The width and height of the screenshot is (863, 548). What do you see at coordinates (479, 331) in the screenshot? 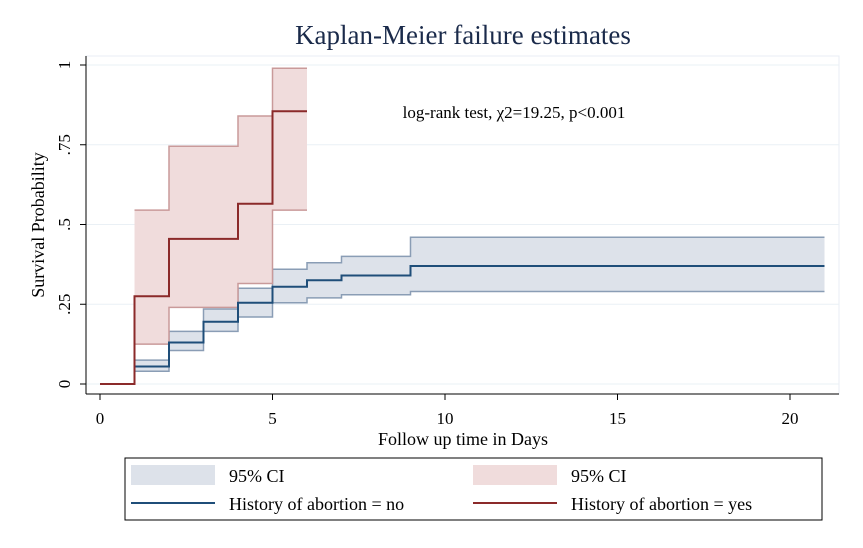
I see `ci-lower-no` at bounding box center [479, 331].